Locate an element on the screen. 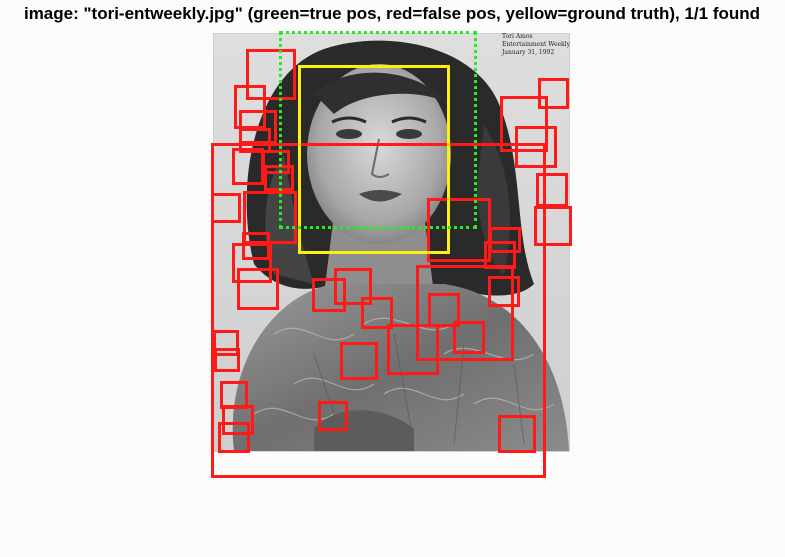 The height and width of the screenshot is (557, 785). caption-line: January 31, 1992 is located at coordinates (528, 52).